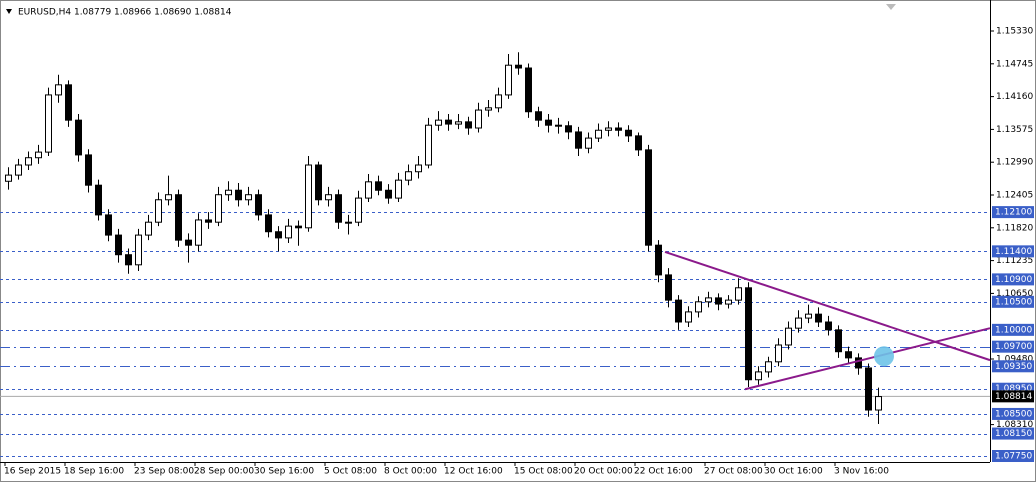  Describe the element at coordinates (1014, 228) in the screenshot. I see `y-tick-label: 1.11820` at that location.